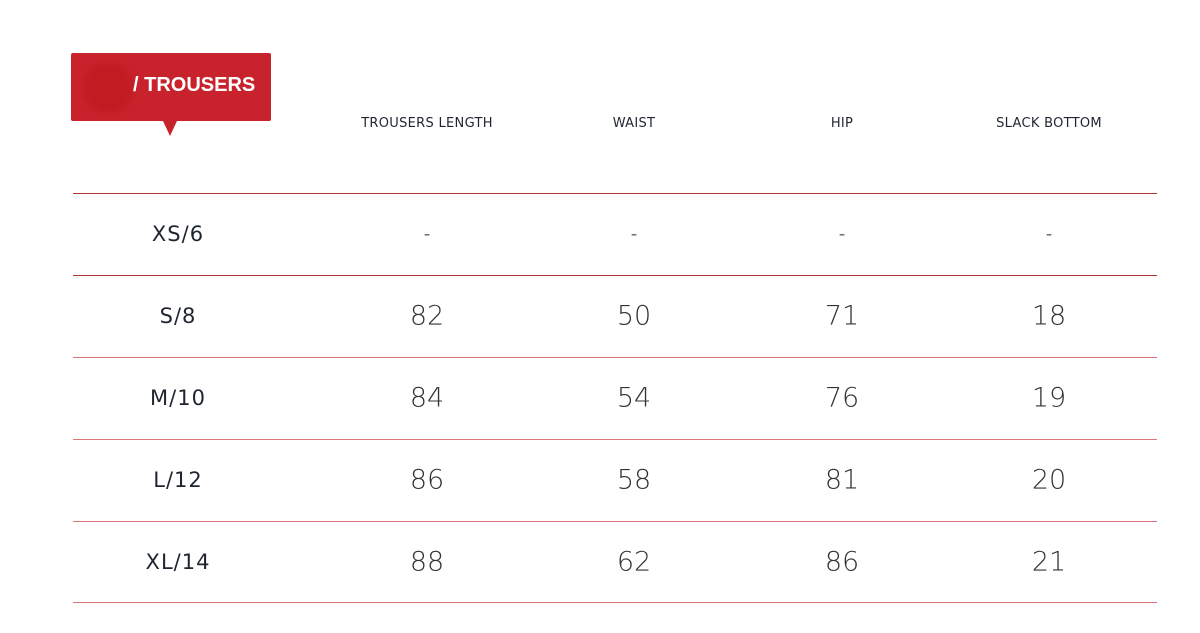  I want to click on badge-pointer, so click(170, 128).